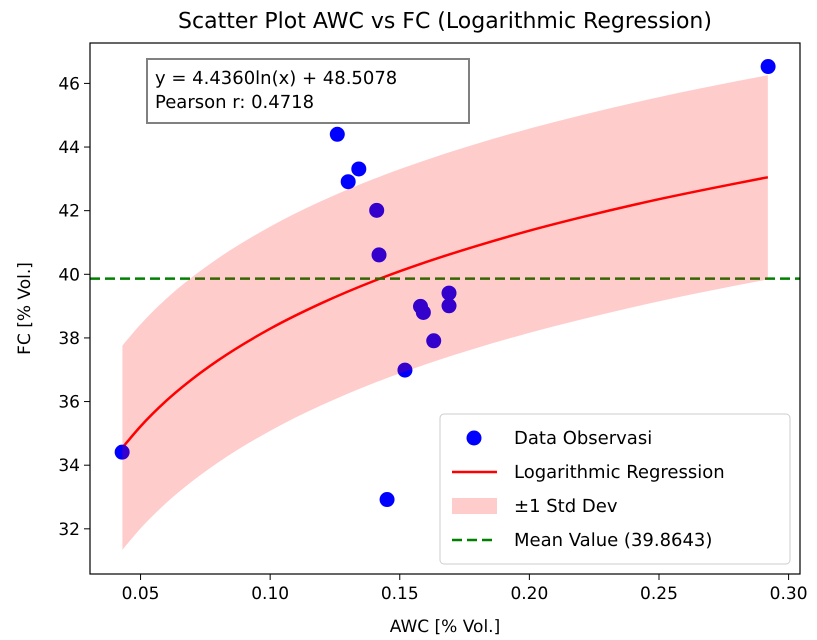 The image size is (817, 640). I want to click on y-tick-label: 40, so click(69, 275).